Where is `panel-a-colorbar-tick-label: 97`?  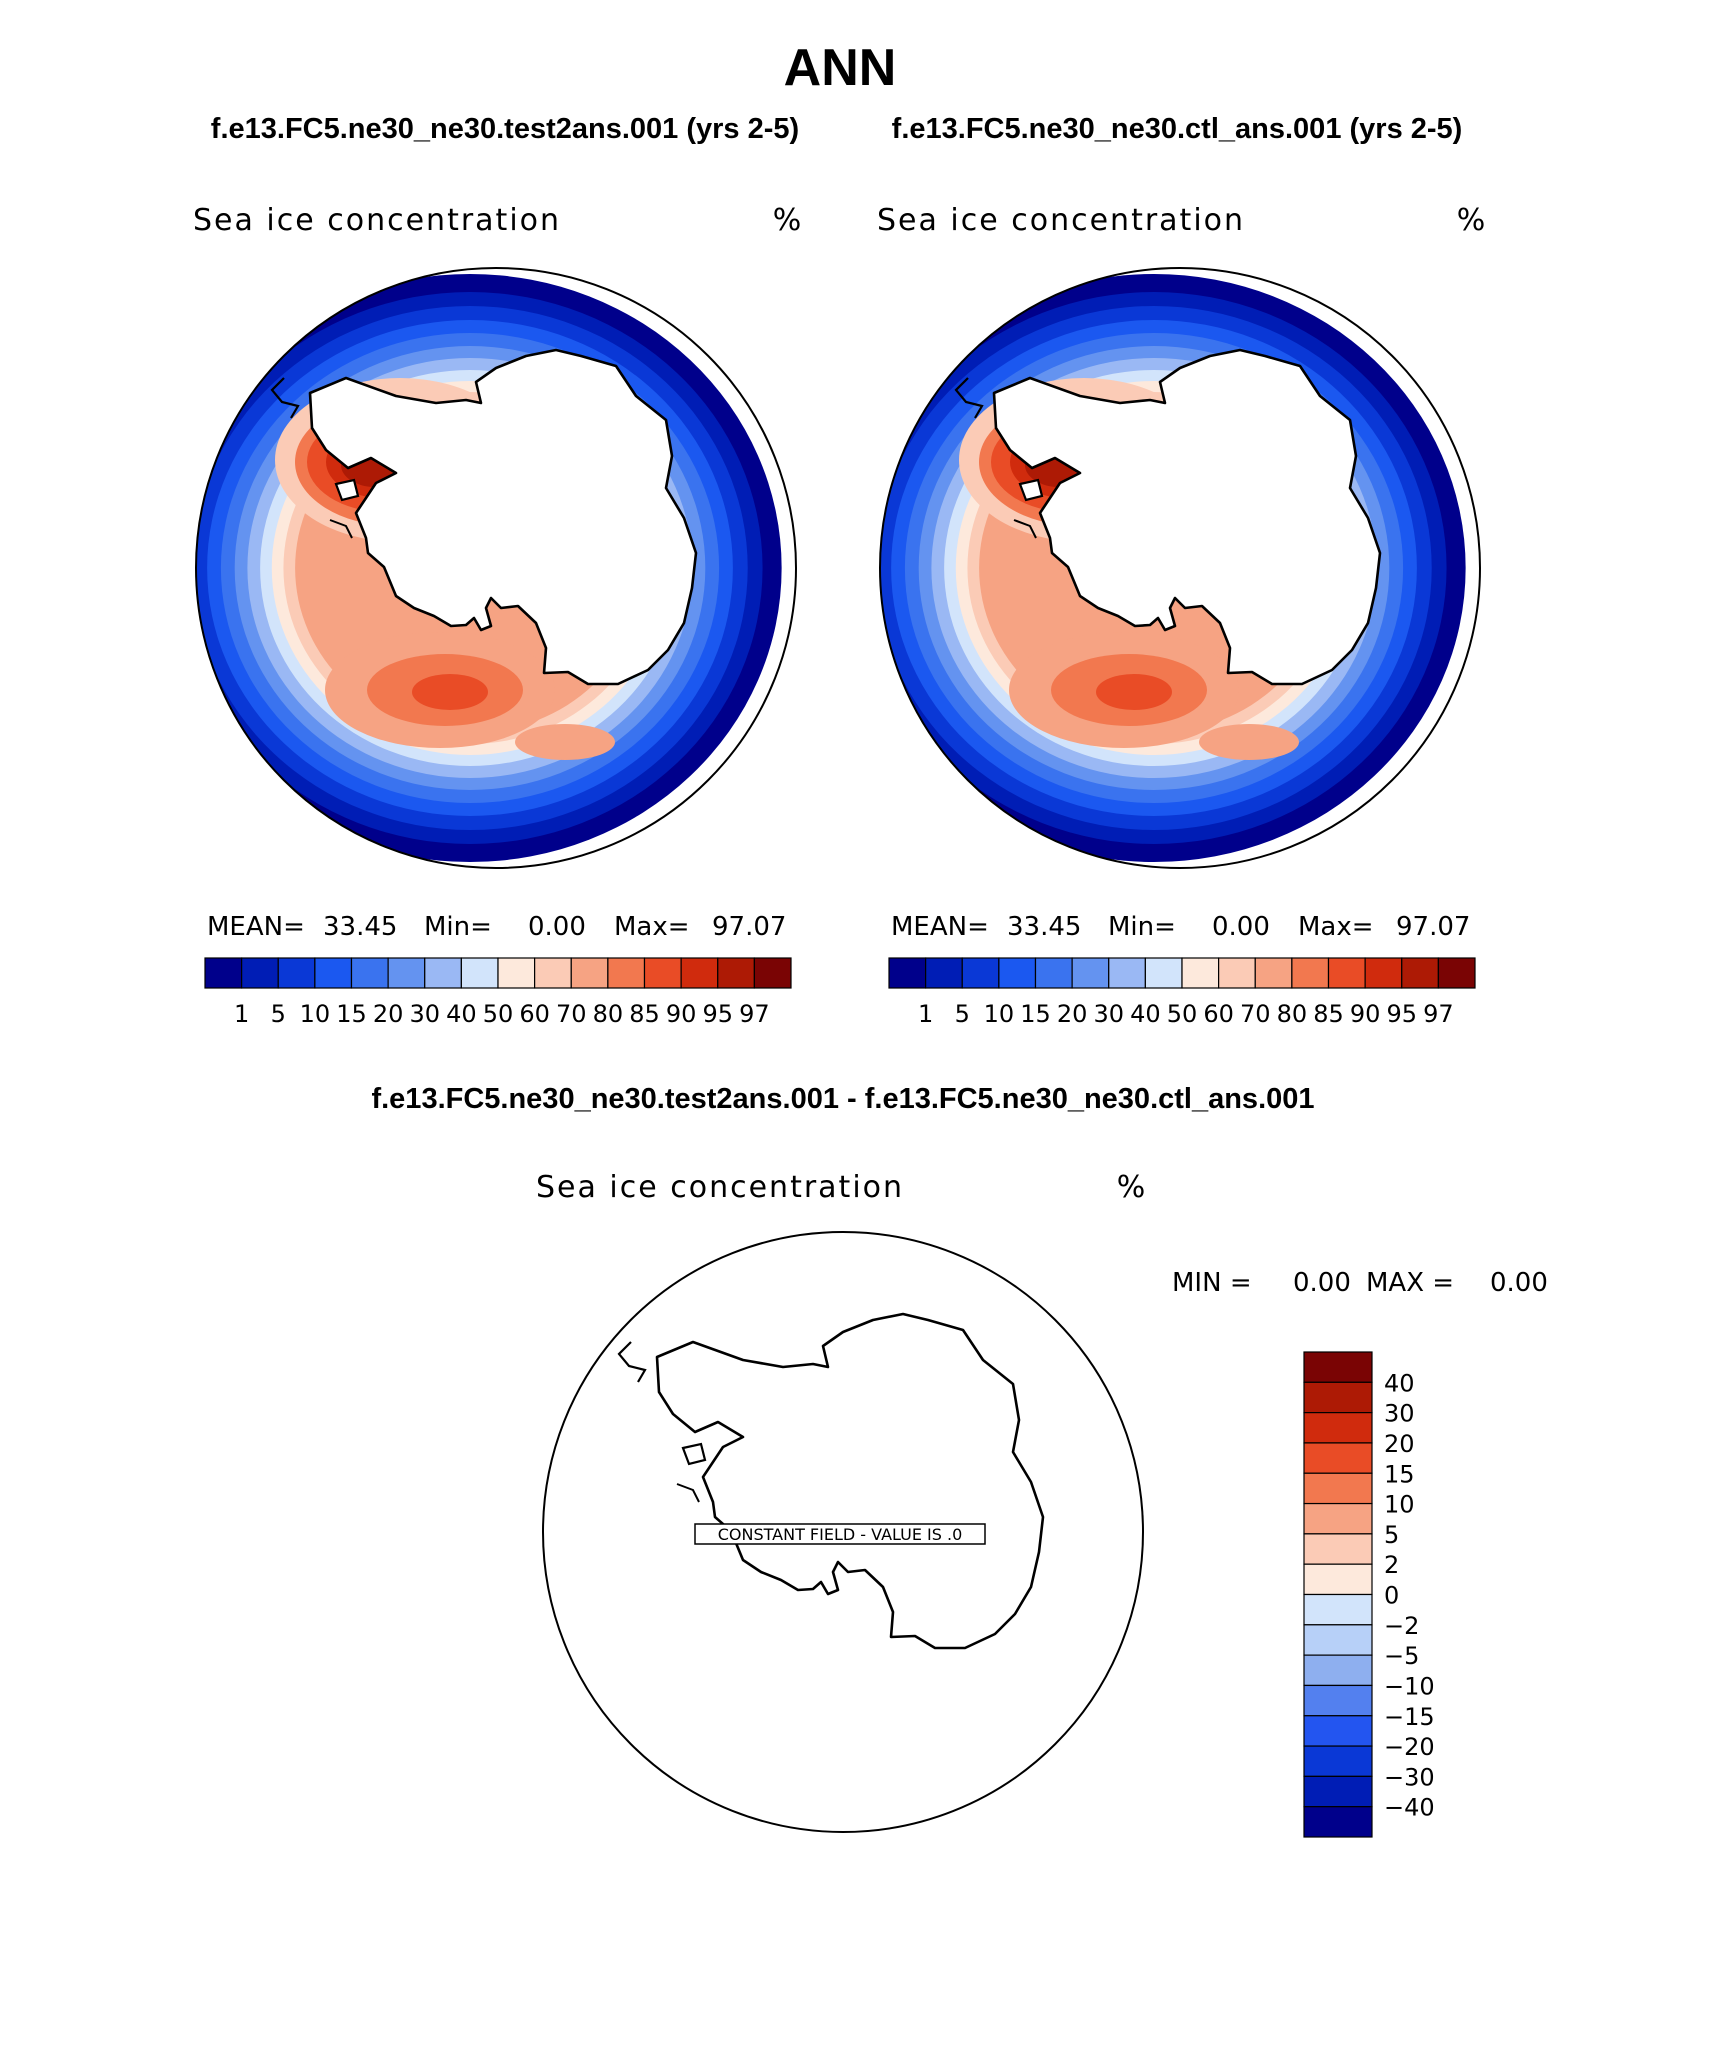
panel-a-colorbar-tick-label: 97 is located at coordinates (754, 1014).